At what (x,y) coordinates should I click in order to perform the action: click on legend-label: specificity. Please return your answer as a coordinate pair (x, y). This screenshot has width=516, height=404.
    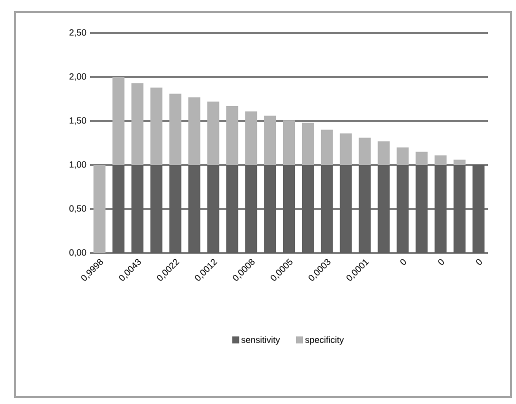
    Looking at the image, I should click on (324, 340).